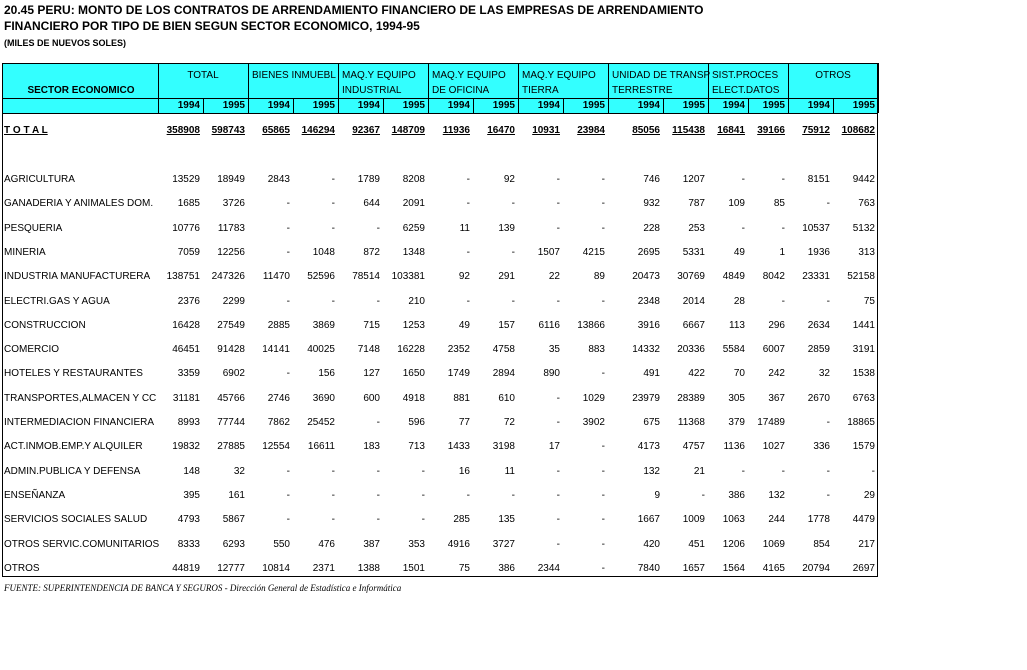  What do you see at coordinates (231, 350) in the screenshot?
I see `cell: 91428` at bounding box center [231, 350].